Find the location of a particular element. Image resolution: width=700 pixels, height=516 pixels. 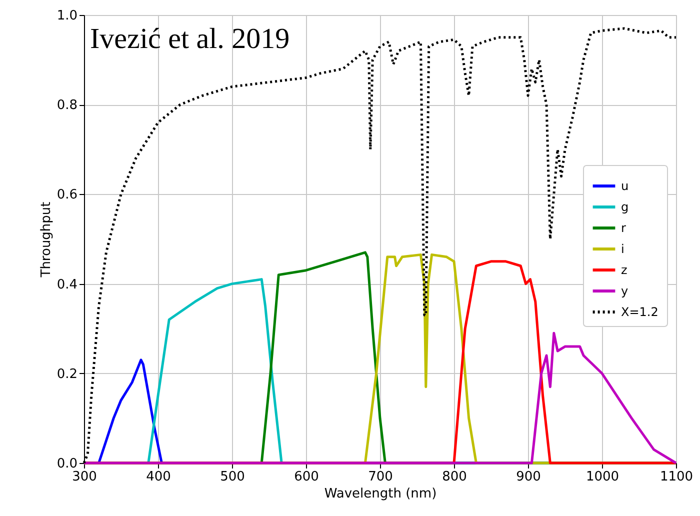

legend-label: z is located at coordinates (624, 270).